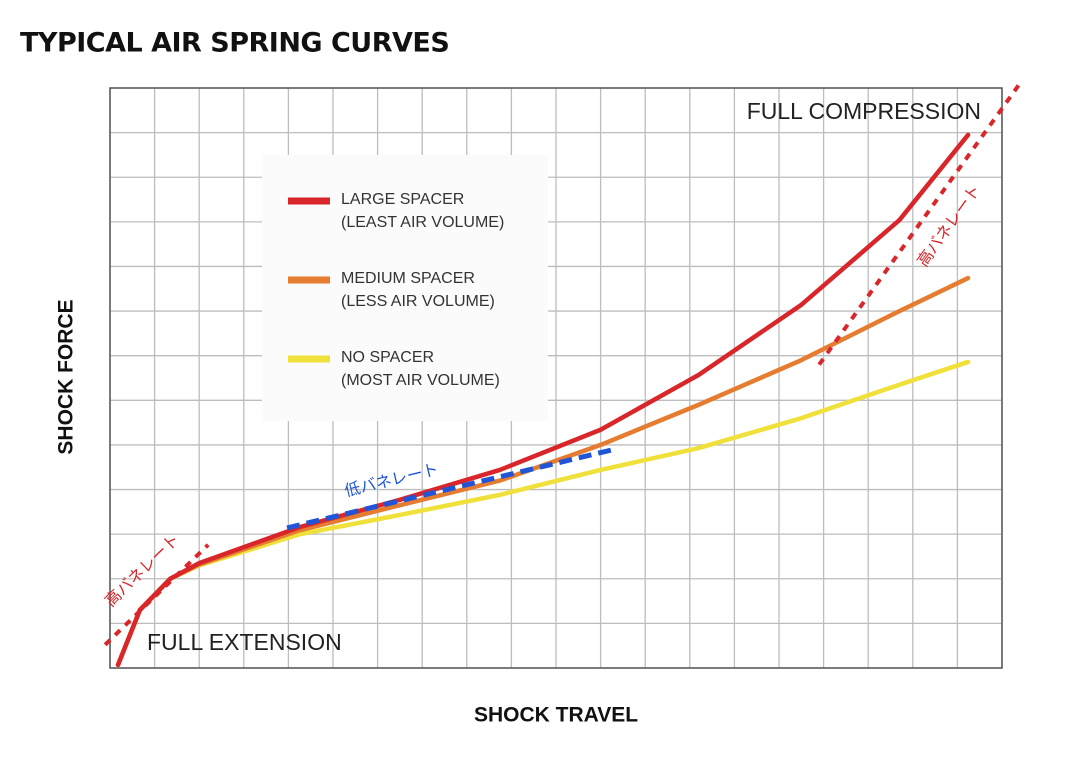 Image resolution: width=1074 pixels, height=772 pixels. What do you see at coordinates (66, 376) in the screenshot?
I see `y-axis-label: SHOCK FORCE` at bounding box center [66, 376].